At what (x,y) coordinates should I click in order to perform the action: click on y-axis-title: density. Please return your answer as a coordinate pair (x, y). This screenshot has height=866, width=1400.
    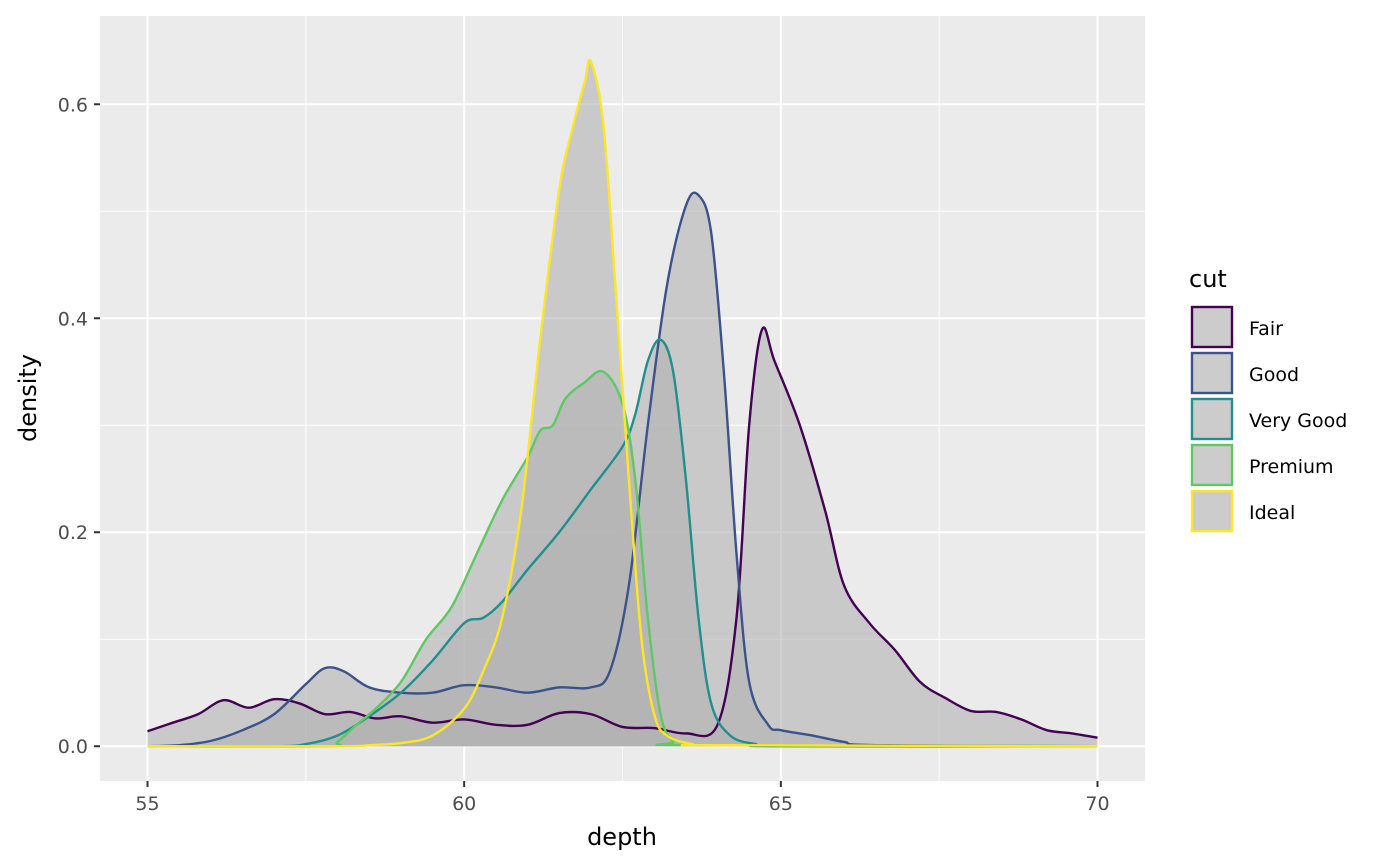
    Looking at the image, I should click on (28, 398).